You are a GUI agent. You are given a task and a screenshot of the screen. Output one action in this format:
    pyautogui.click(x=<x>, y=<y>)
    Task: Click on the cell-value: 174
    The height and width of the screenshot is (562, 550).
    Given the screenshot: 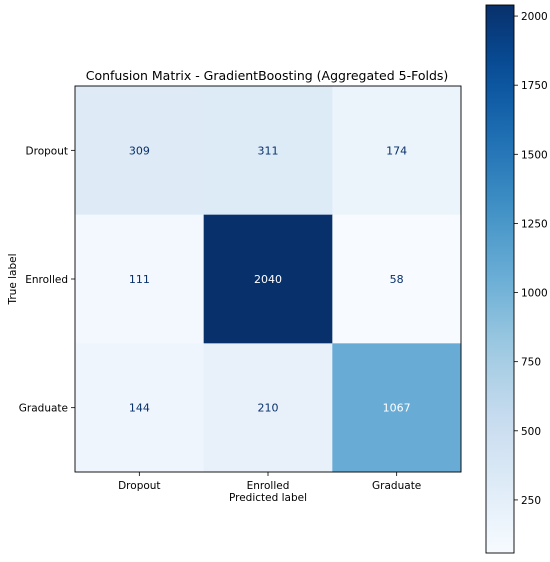 What is the action you would take?
    pyautogui.click(x=396, y=150)
    